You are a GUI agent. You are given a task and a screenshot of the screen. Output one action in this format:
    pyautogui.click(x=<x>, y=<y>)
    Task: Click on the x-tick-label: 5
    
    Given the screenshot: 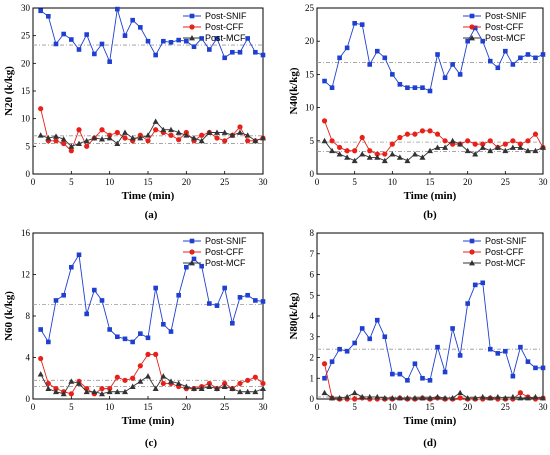 What is the action you would take?
    pyautogui.click(x=354, y=182)
    